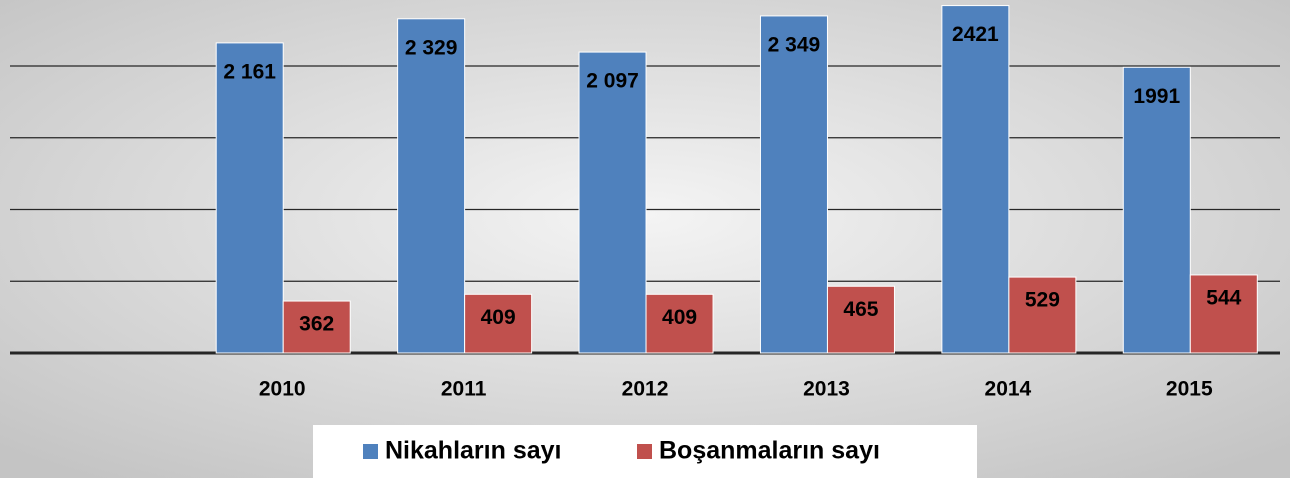 The height and width of the screenshot is (478, 1290). Describe the element at coordinates (1223, 297) in the screenshot. I see `data-label: 544` at that location.